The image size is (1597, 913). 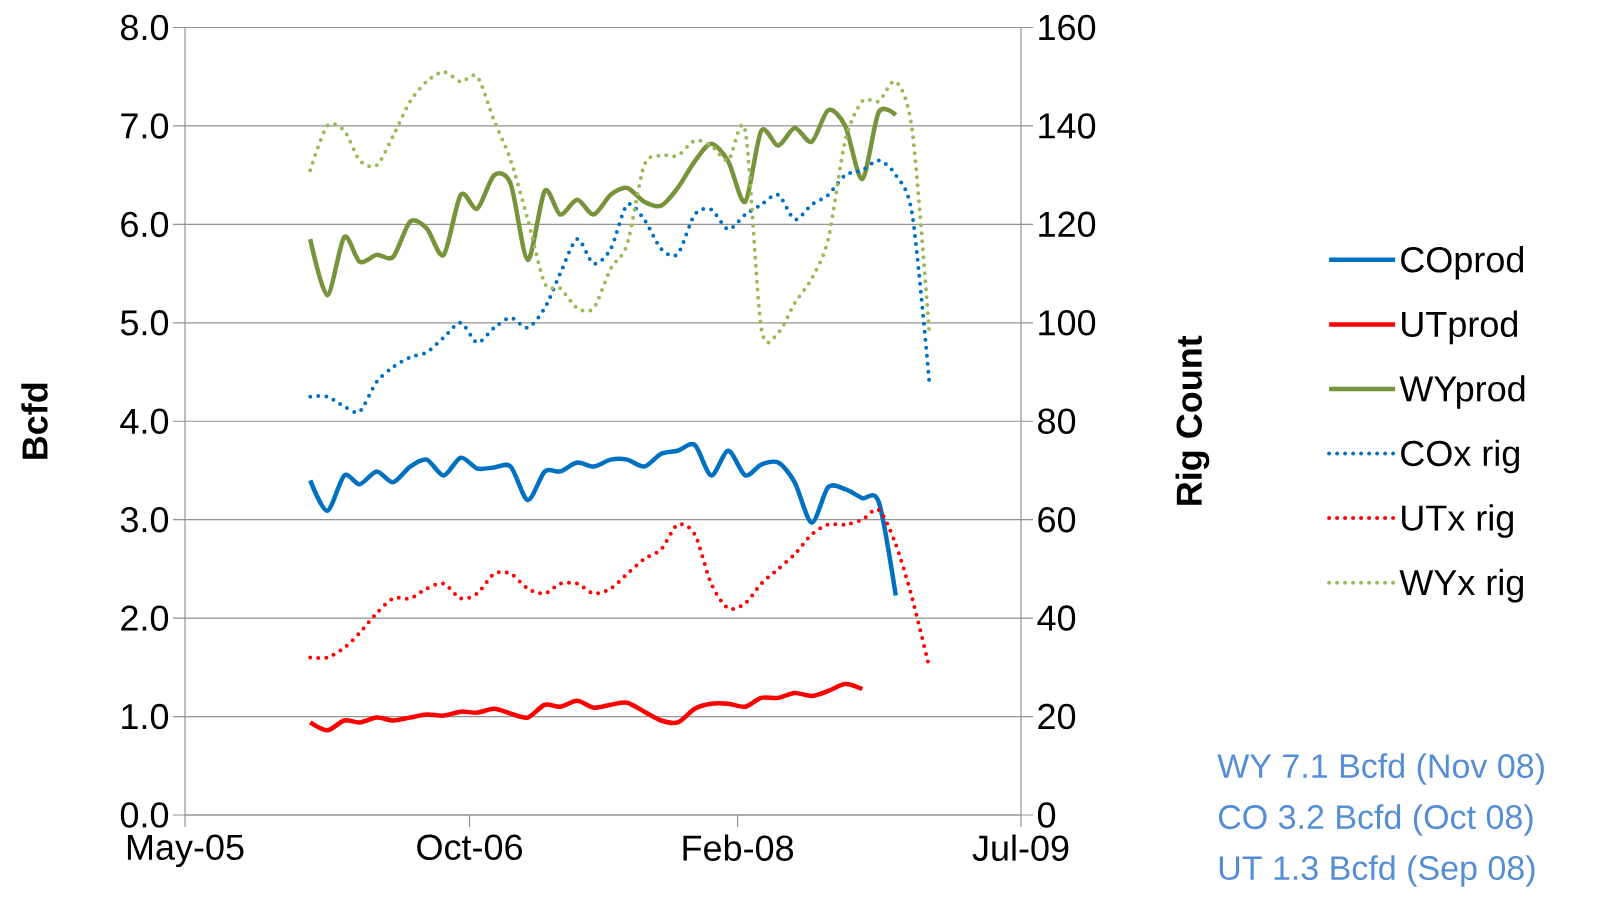 What do you see at coordinates (469, 847) in the screenshot?
I see `x-tick-label: Oct-06` at bounding box center [469, 847].